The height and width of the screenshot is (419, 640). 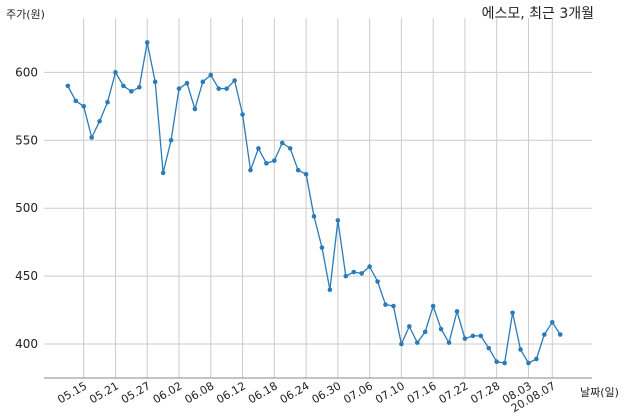 What do you see at coordinates (537, 14) in the screenshot?
I see `chart-title: 에스모, 최근 3개월` at bounding box center [537, 14].